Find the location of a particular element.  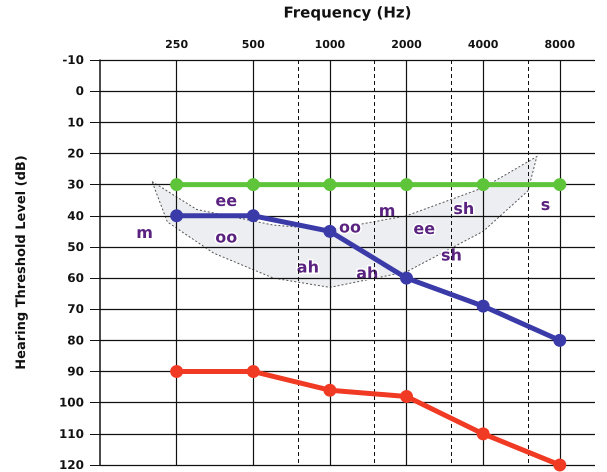

y-tick-label: 80 is located at coordinates (75, 340).